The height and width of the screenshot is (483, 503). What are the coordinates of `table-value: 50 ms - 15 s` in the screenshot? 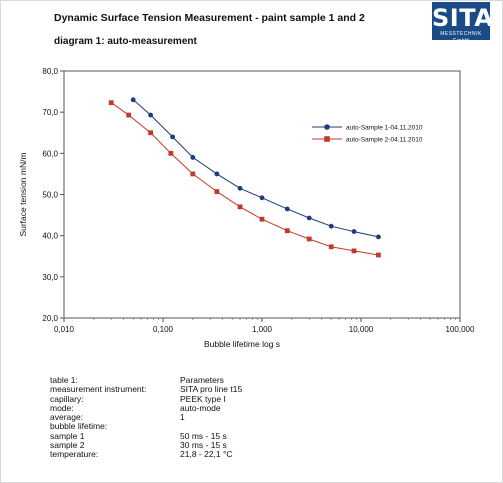 It's located at (203, 435).